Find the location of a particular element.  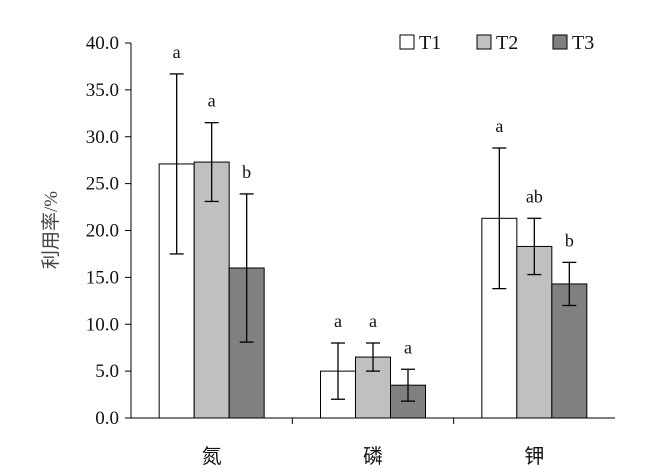

y-tick-label: 15.0 is located at coordinates (102, 277).